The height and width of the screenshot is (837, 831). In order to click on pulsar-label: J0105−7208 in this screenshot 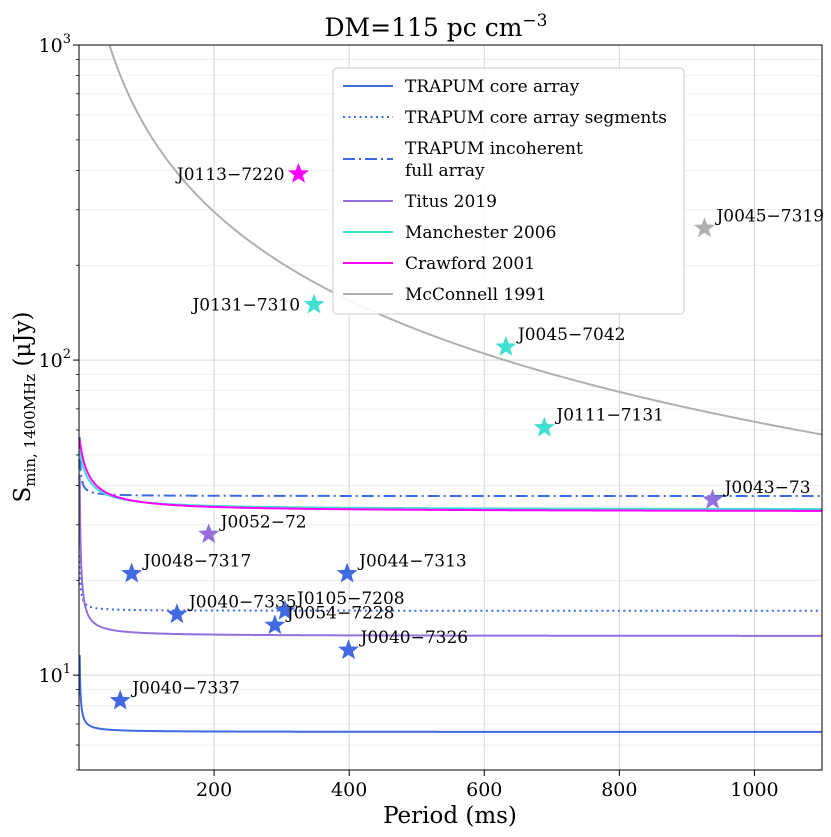, I will do `click(350, 599)`.